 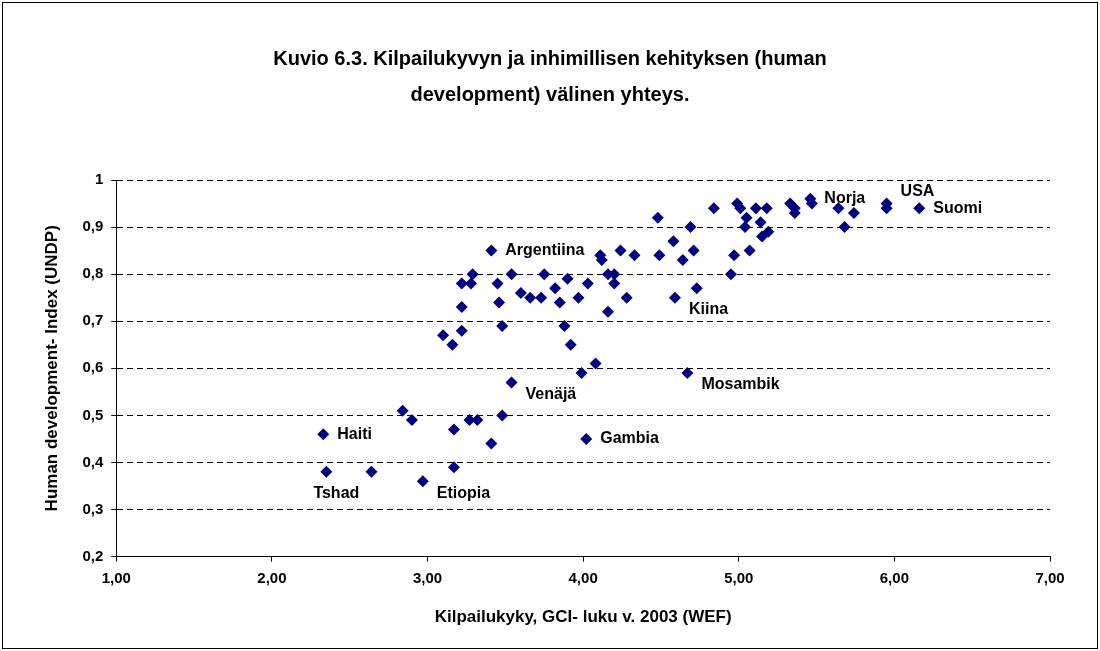 What do you see at coordinates (93, 273) in the screenshot?
I see `y-tick-label: 0,8` at bounding box center [93, 273].